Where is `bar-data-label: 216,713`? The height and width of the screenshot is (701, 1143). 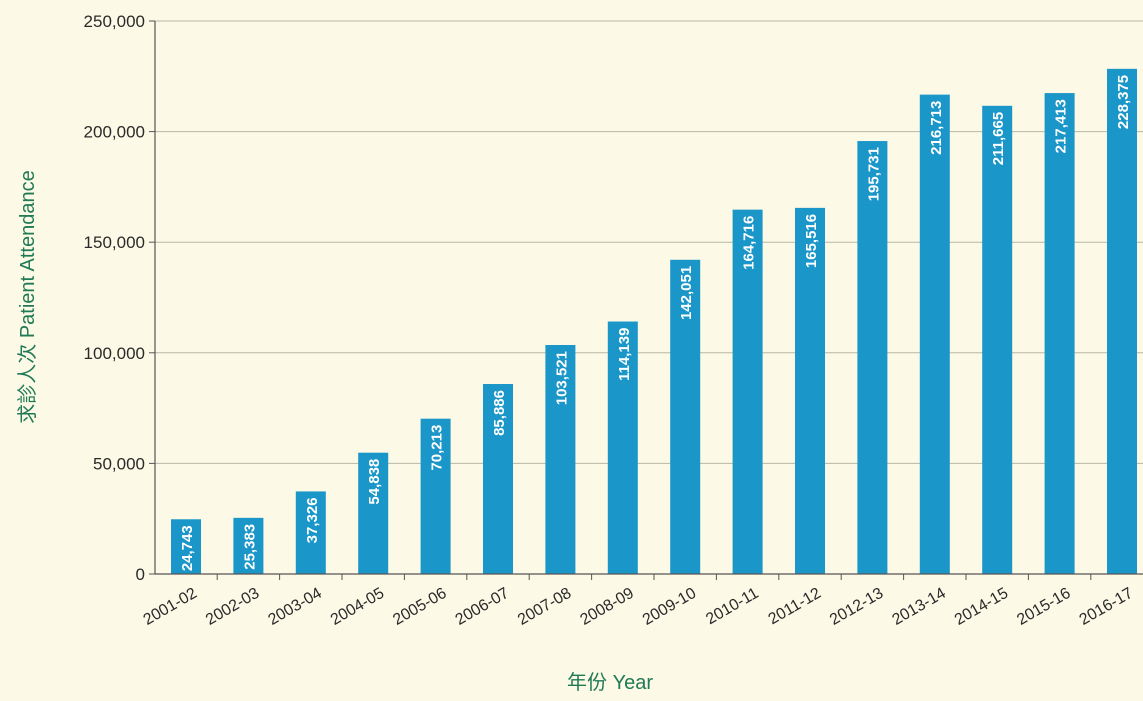
bar-data-label: 216,713 is located at coordinates (936, 128).